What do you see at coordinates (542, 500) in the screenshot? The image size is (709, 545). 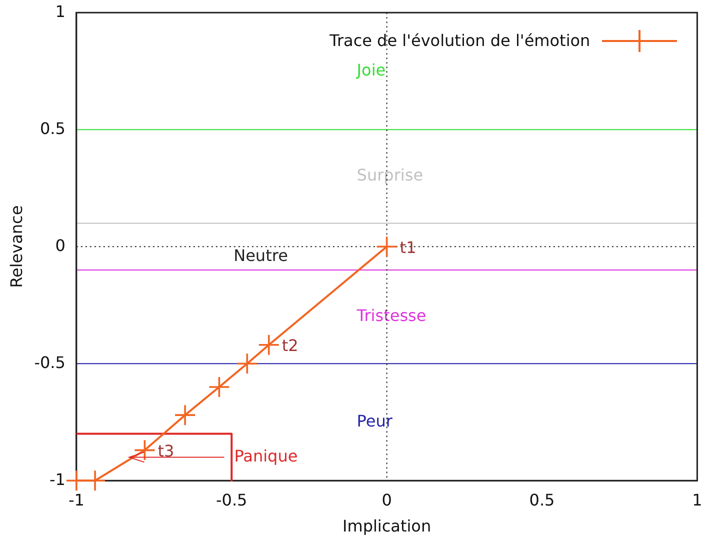 I see `x-tick-label: 0.5` at bounding box center [542, 500].